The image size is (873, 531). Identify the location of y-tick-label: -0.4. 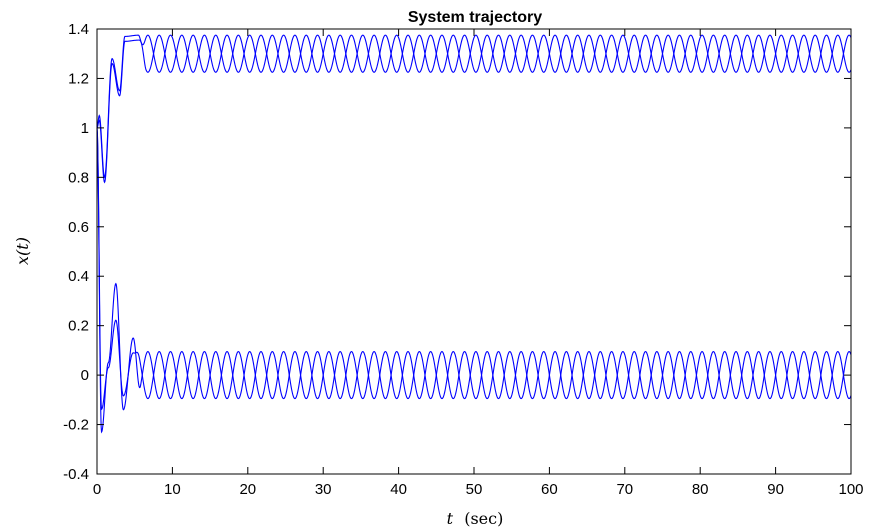
(76, 474).